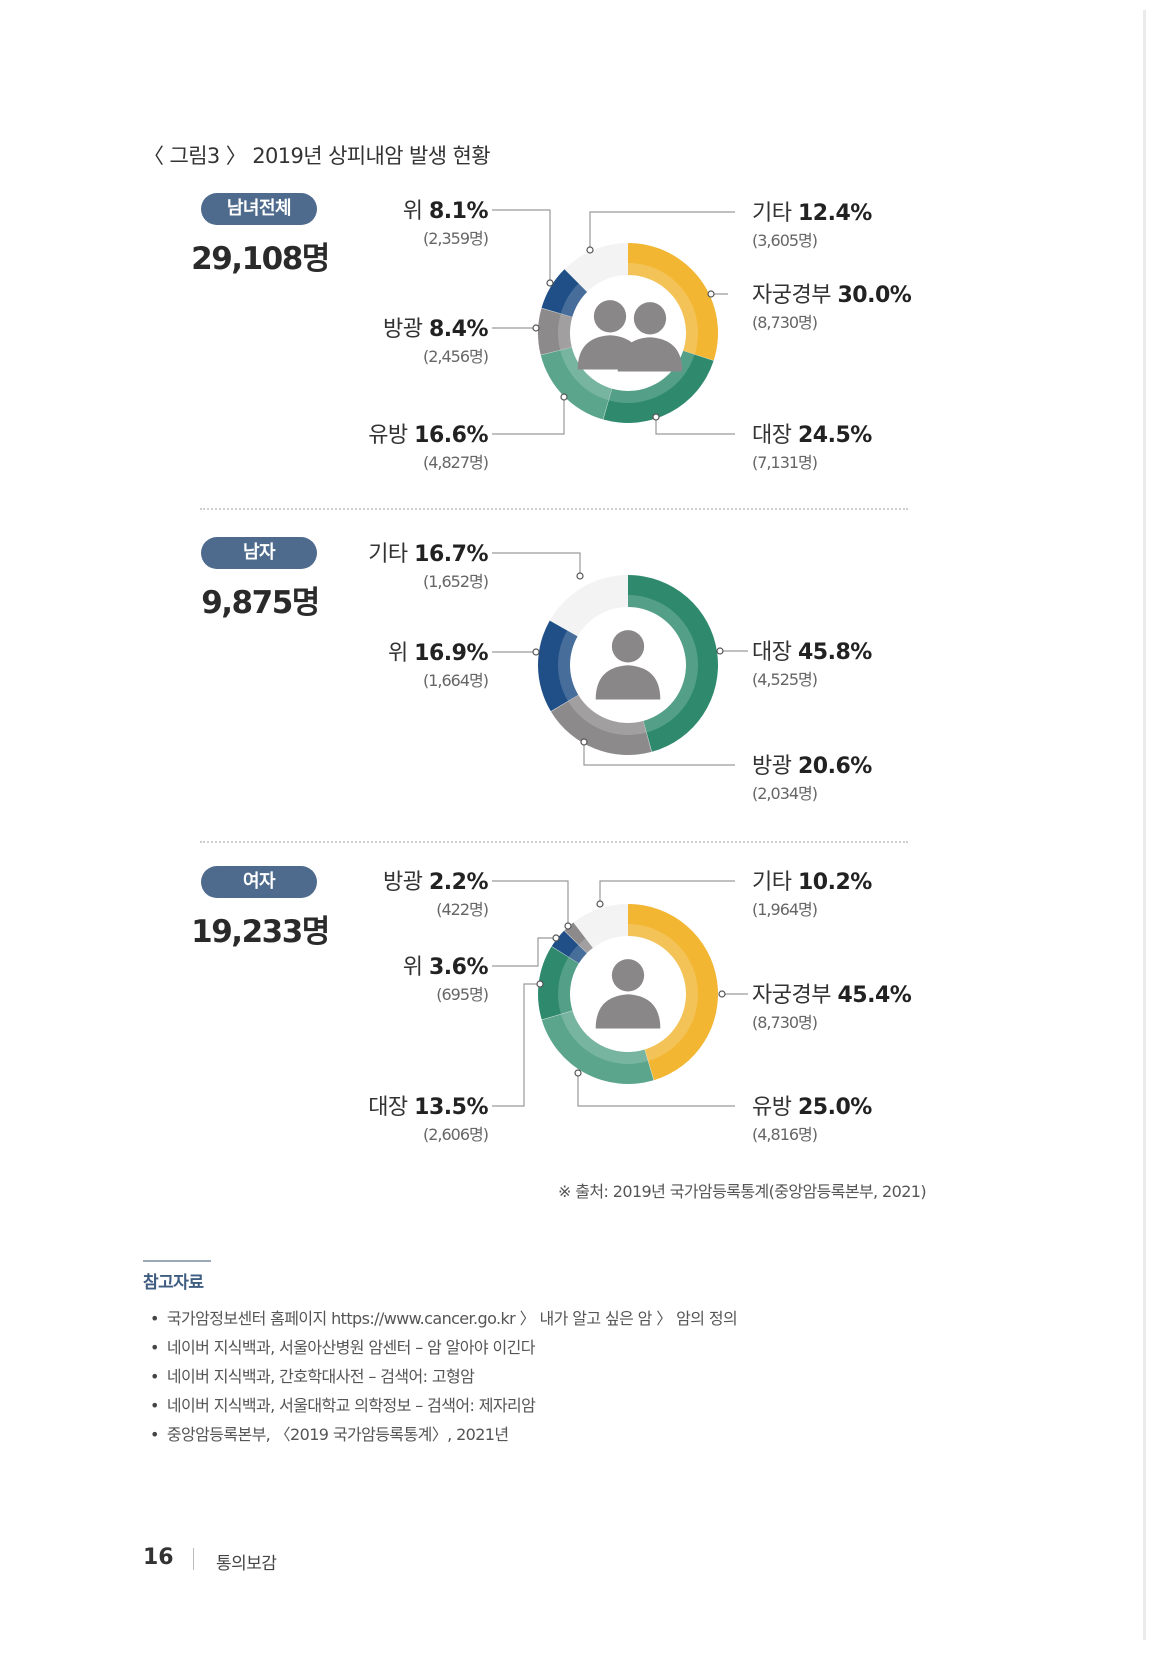  What do you see at coordinates (455, 1134) in the screenshot?
I see `slice-count: (2,606명)` at bounding box center [455, 1134].